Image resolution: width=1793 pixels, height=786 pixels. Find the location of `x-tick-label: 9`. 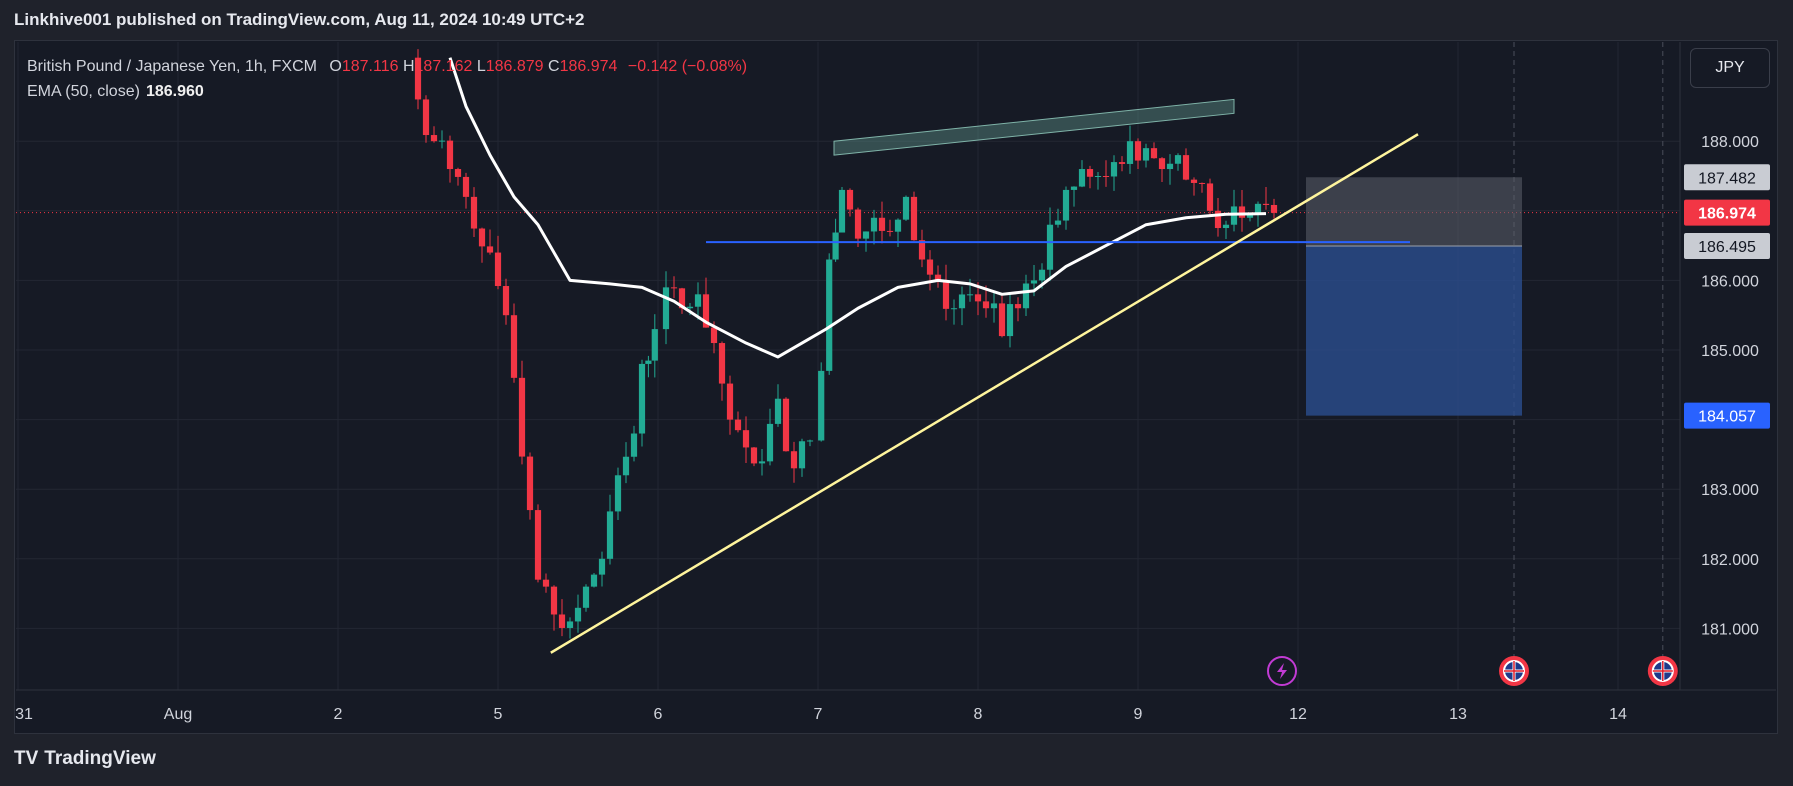

x-tick-label: 9 is located at coordinates (1138, 714).